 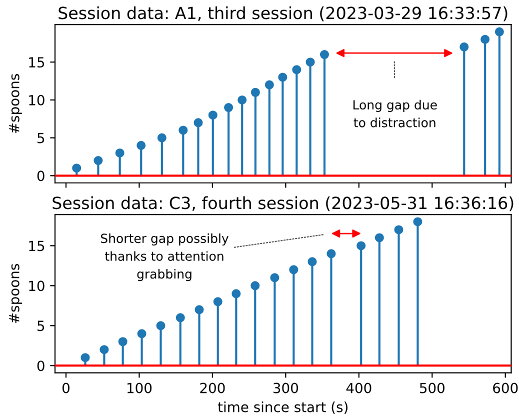 What do you see at coordinates (283, 204) in the screenshot?
I see `chart-title: Session data: C3, fourth session (2023-05-31 16:36:16)` at bounding box center [283, 204].